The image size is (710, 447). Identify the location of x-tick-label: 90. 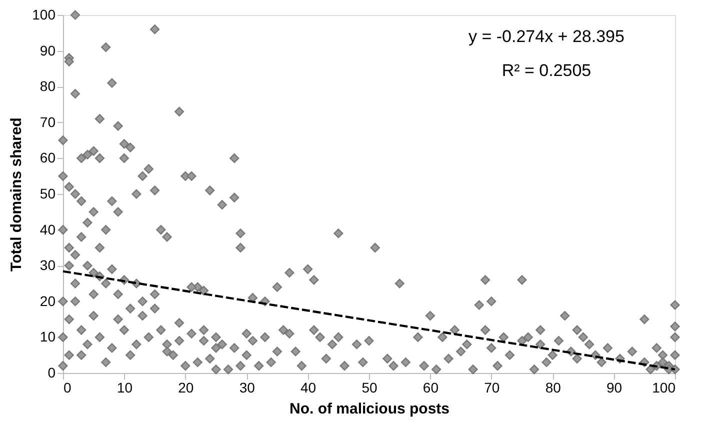
(614, 388).